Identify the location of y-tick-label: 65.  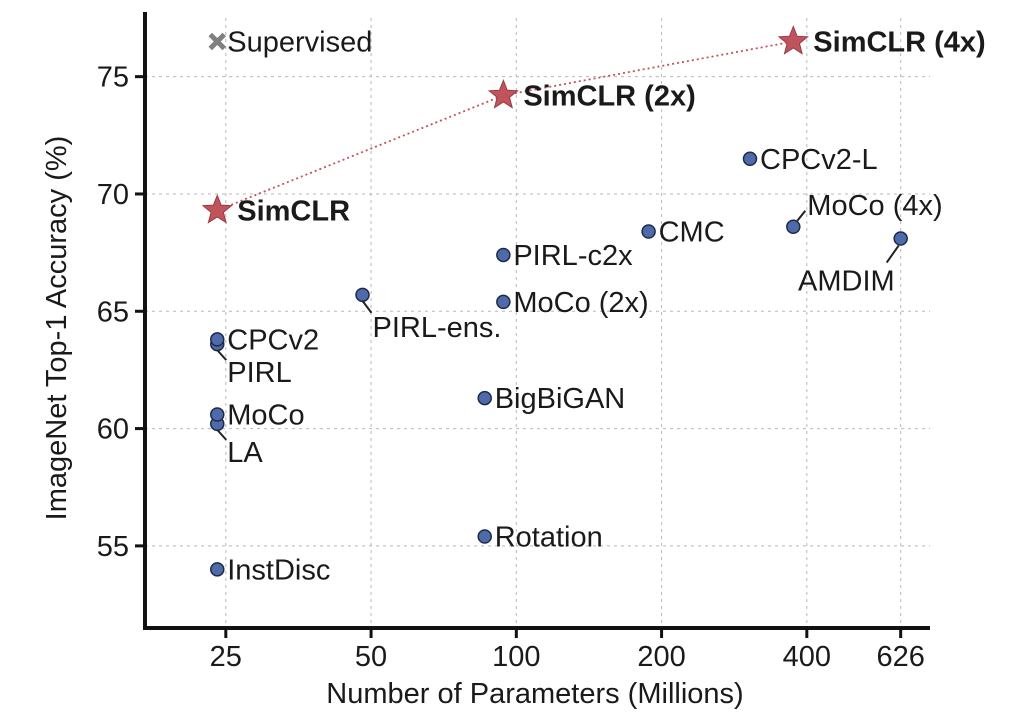
(113, 312).